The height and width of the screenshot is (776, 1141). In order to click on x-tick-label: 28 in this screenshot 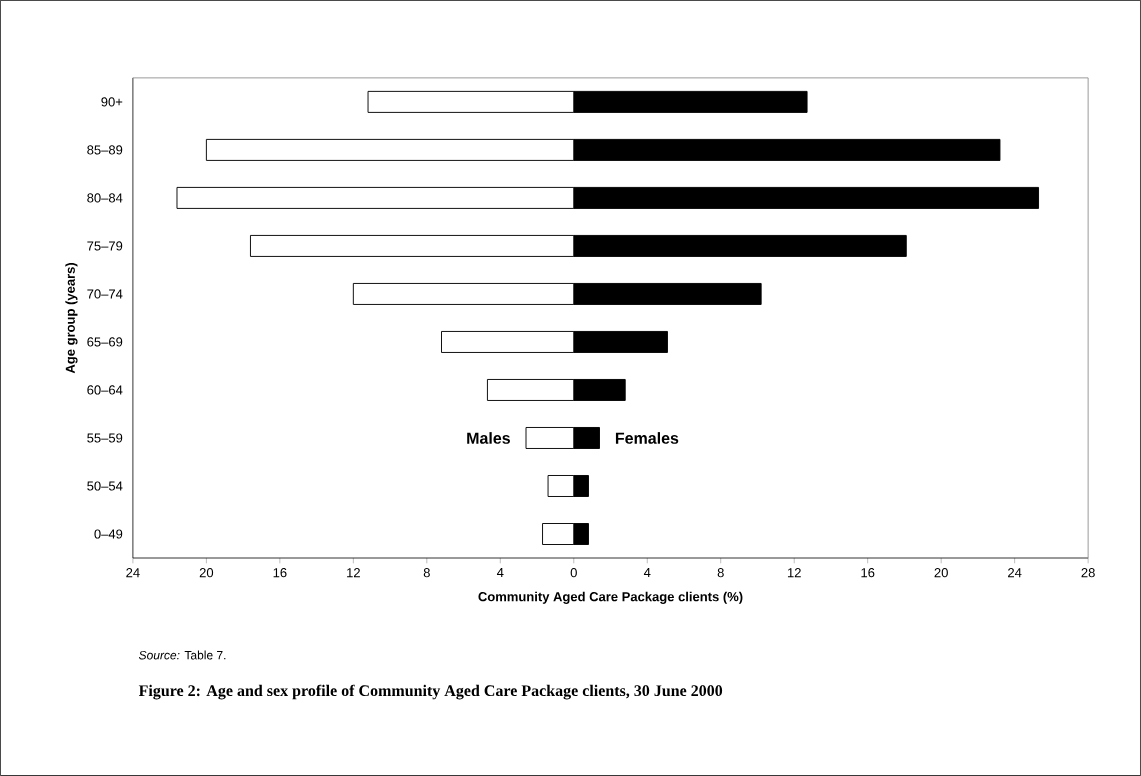, I will do `click(1088, 573)`.